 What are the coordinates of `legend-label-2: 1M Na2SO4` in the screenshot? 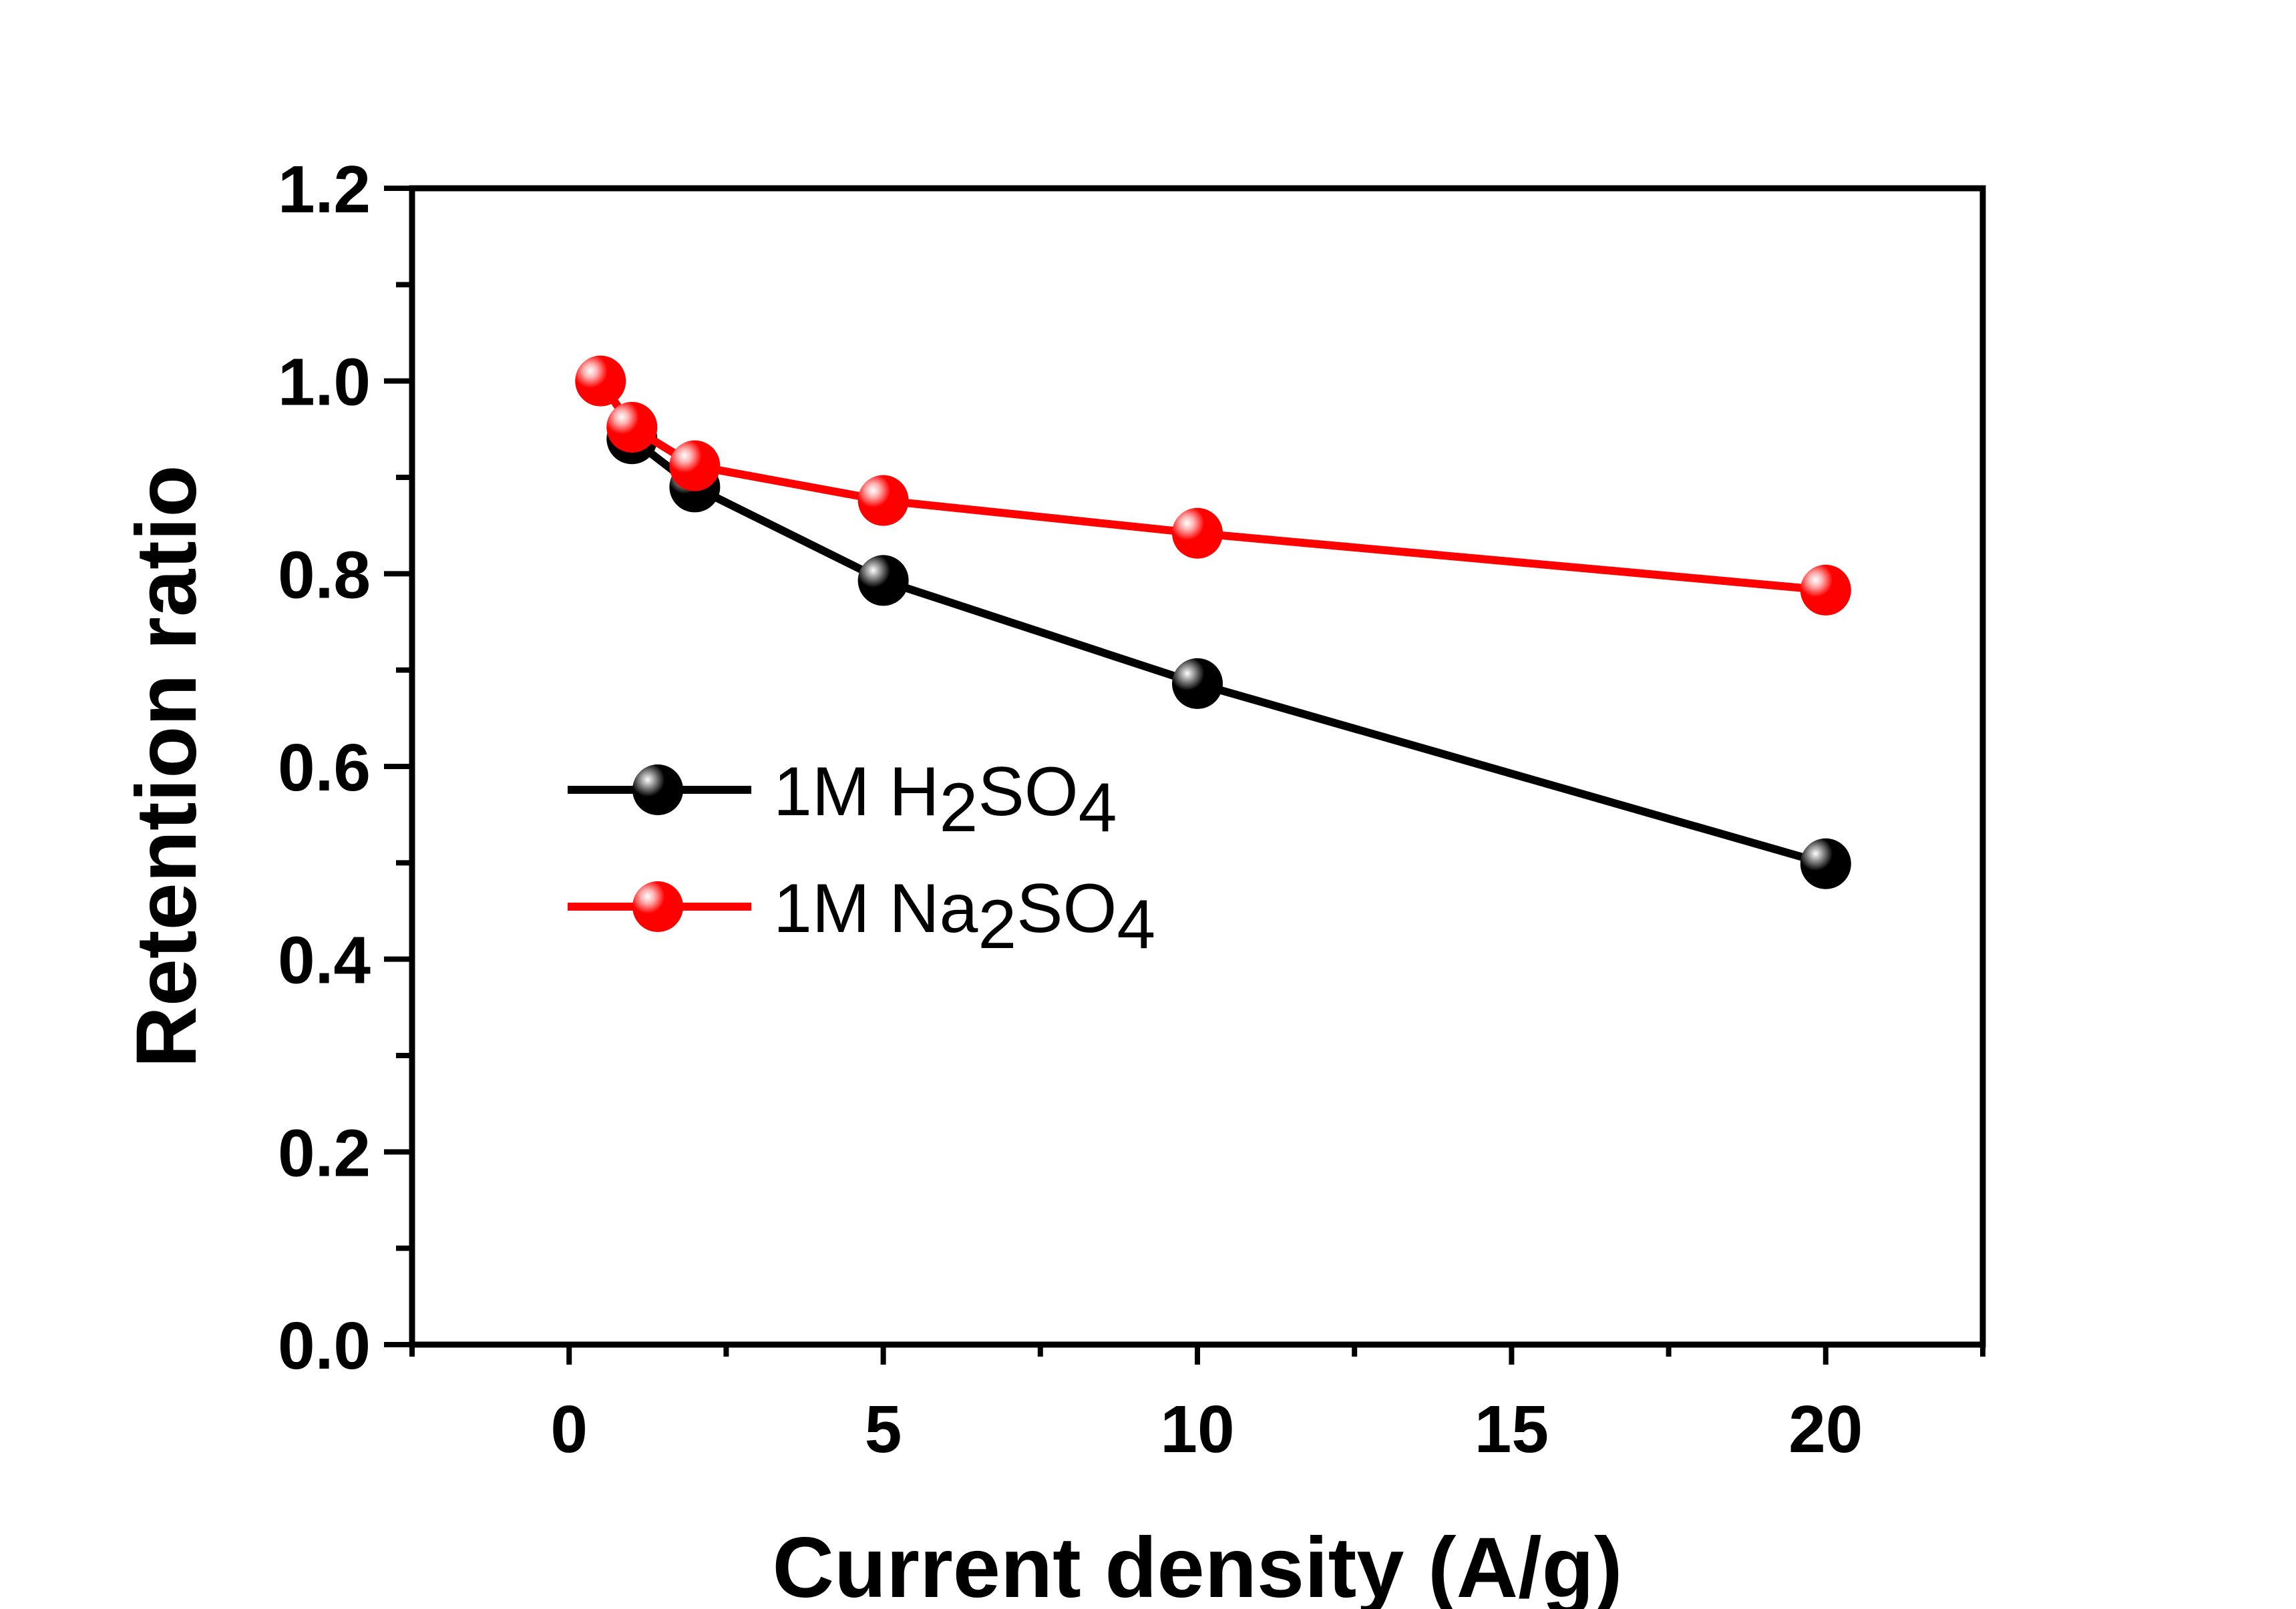 It's located at (964, 916).